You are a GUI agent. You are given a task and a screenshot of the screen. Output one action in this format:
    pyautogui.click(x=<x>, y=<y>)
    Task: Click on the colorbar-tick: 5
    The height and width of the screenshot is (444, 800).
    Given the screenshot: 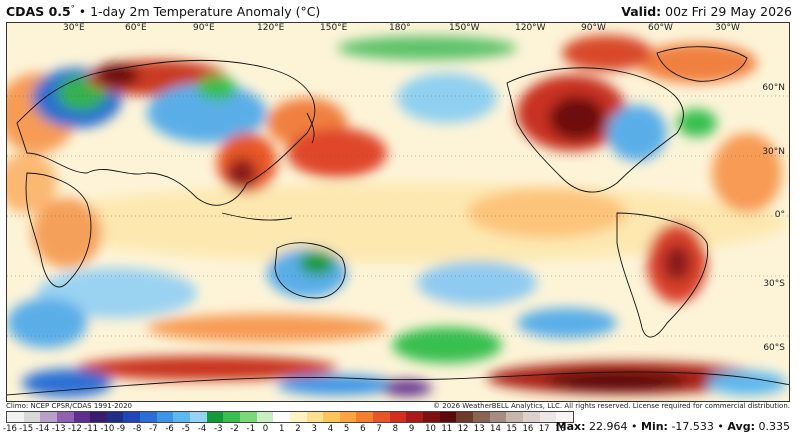 What is the action you would take?
    pyautogui.click(x=346, y=429)
    